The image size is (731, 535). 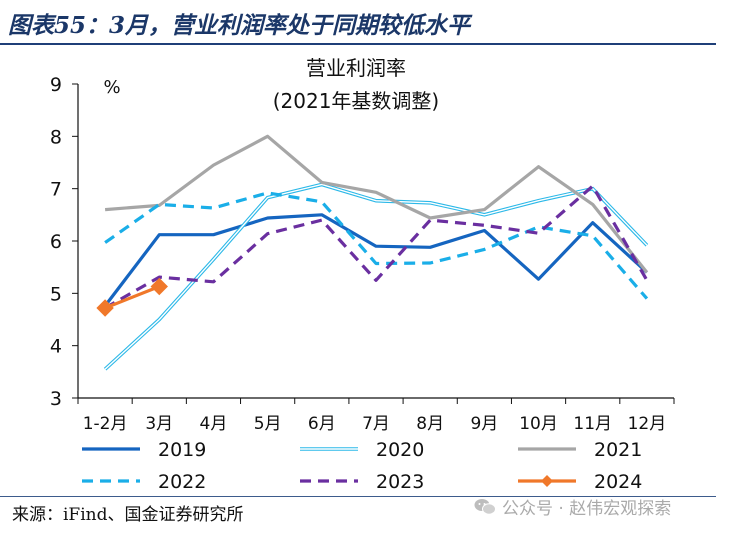 I want to click on x-tick-label: 11月, so click(x=592, y=424).